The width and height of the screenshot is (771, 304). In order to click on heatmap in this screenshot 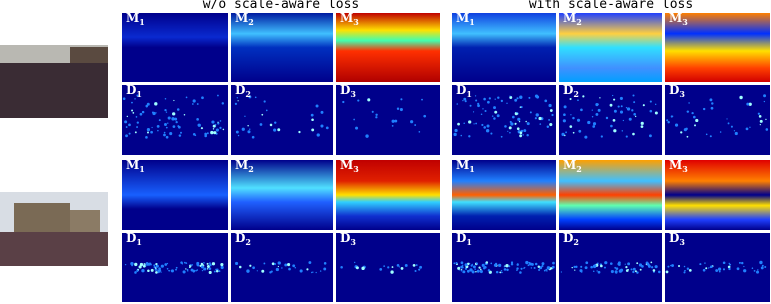, I will do `click(504, 195)`.